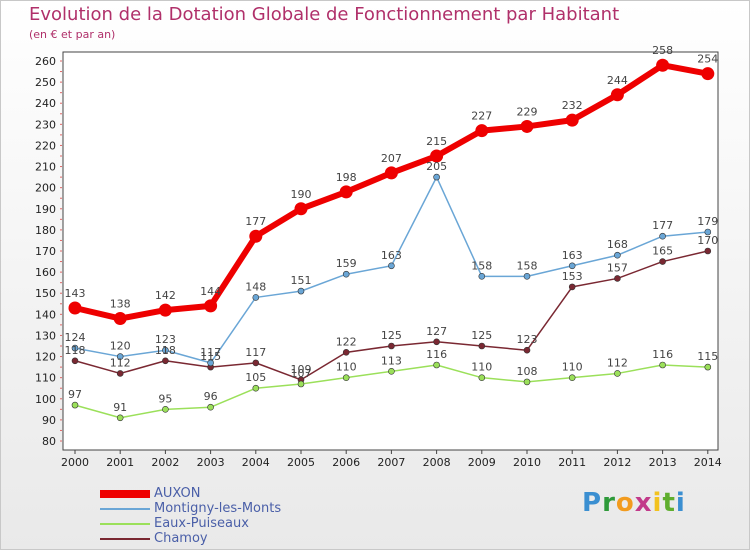 The image size is (750, 550). I want to click on data-label-auxon: 142, so click(165, 295).